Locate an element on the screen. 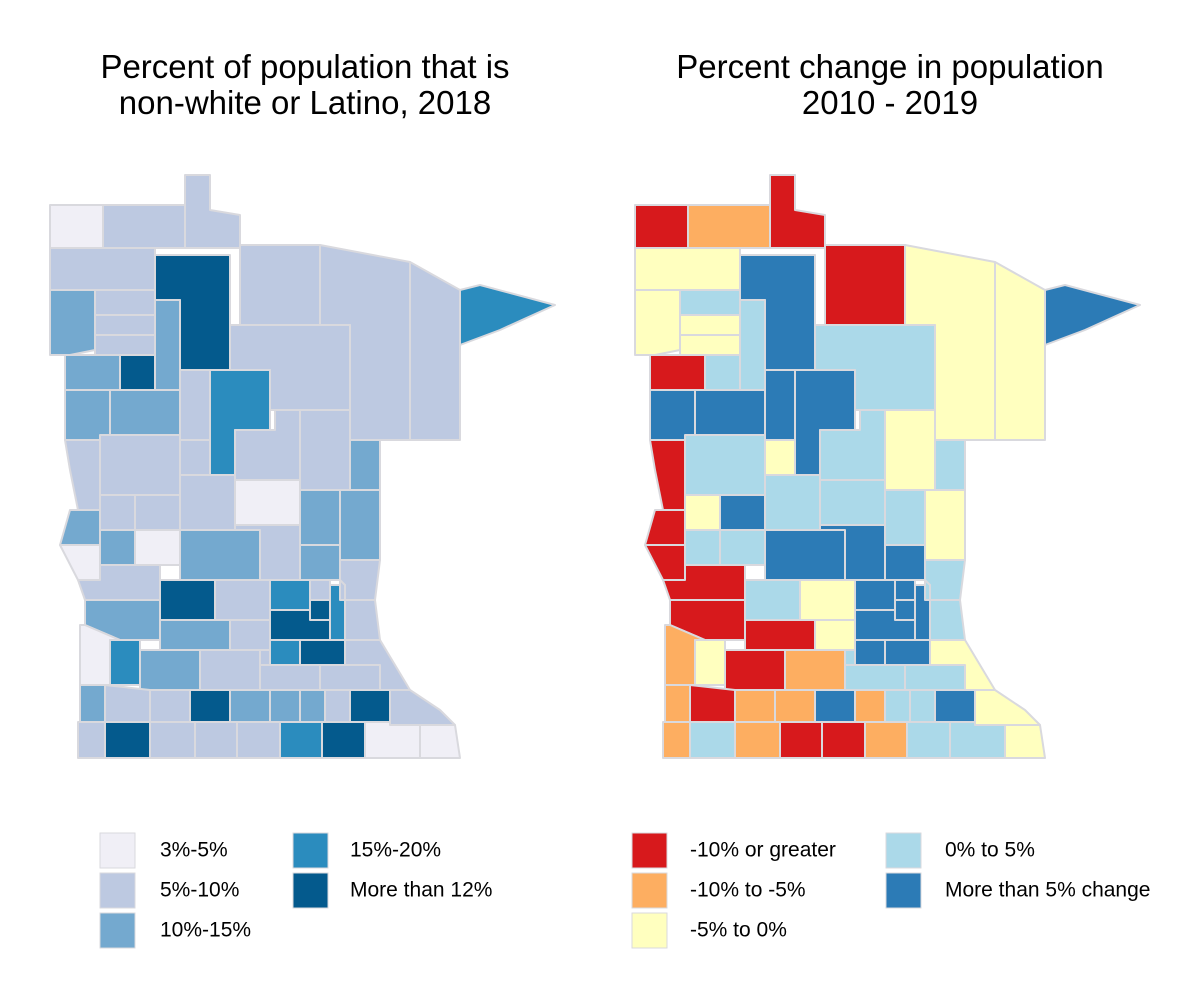 This screenshot has height=1005, width=1200. map-title: Percent change in population is located at coordinates (890, 66).